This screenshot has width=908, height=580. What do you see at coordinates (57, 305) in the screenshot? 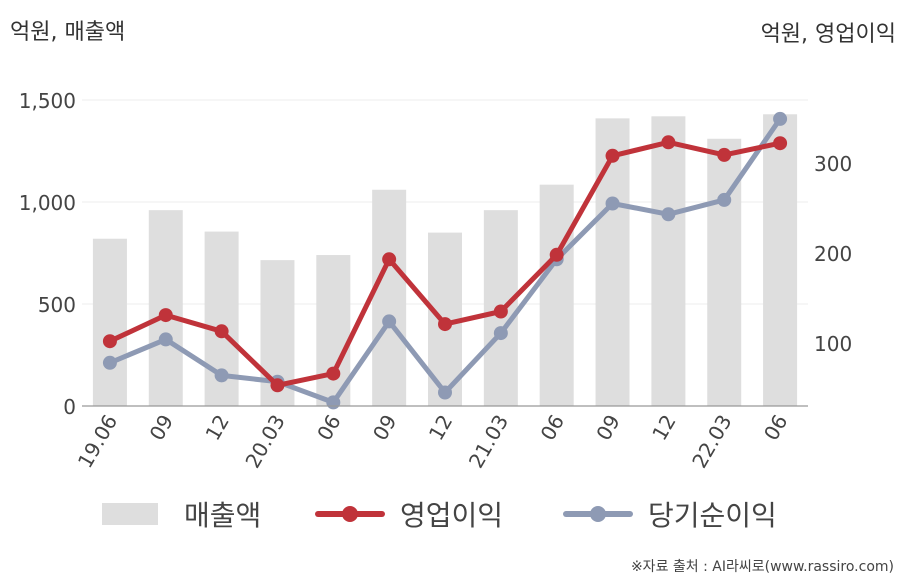
I see `left-tick-label: 500` at bounding box center [57, 305].